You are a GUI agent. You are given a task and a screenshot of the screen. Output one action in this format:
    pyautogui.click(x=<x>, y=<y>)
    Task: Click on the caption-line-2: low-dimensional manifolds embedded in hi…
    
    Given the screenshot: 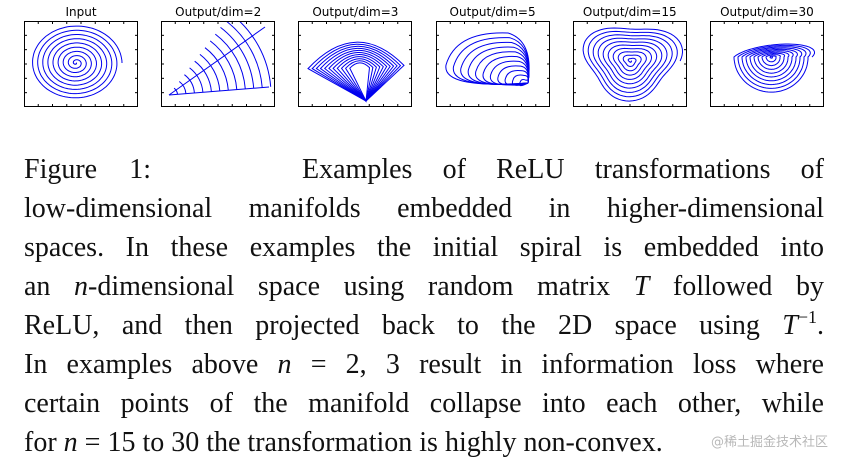 What is the action you would take?
    pyautogui.click(x=424, y=208)
    